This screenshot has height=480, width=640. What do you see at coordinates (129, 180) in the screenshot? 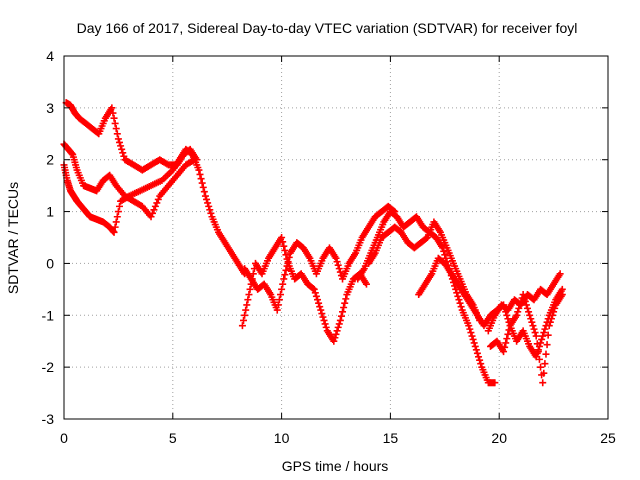
I see `series-track-c` at bounding box center [129, 180].